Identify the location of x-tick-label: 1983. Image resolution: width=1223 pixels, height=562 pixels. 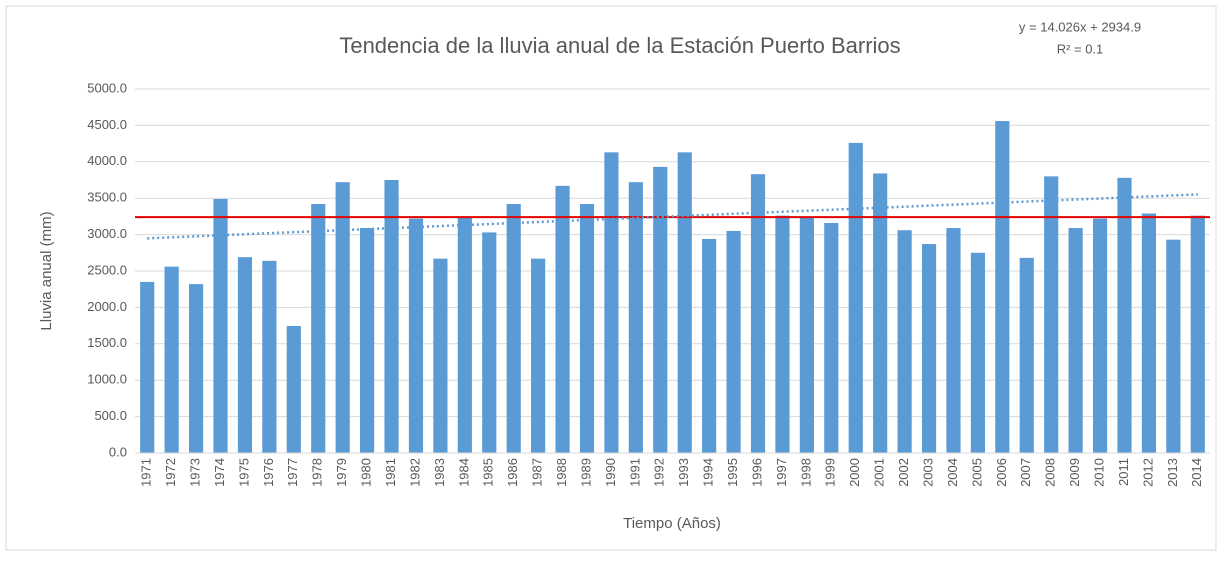
(439, 472).